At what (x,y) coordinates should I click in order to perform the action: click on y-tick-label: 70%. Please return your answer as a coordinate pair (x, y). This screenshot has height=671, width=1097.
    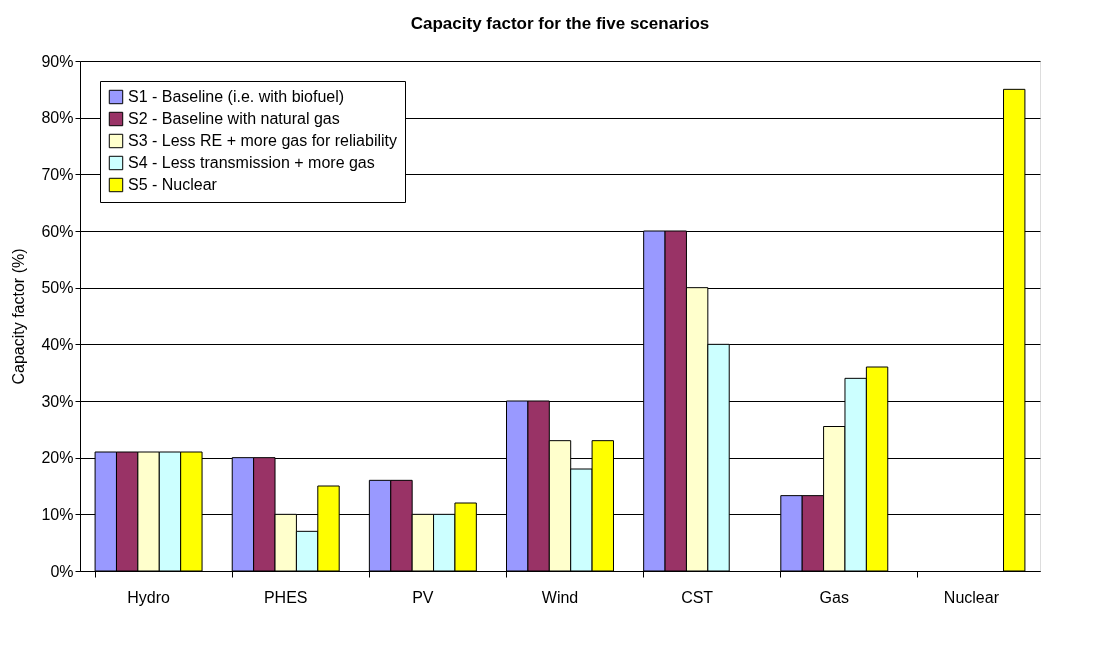
    Looking at the image, I should click on (57, 174).